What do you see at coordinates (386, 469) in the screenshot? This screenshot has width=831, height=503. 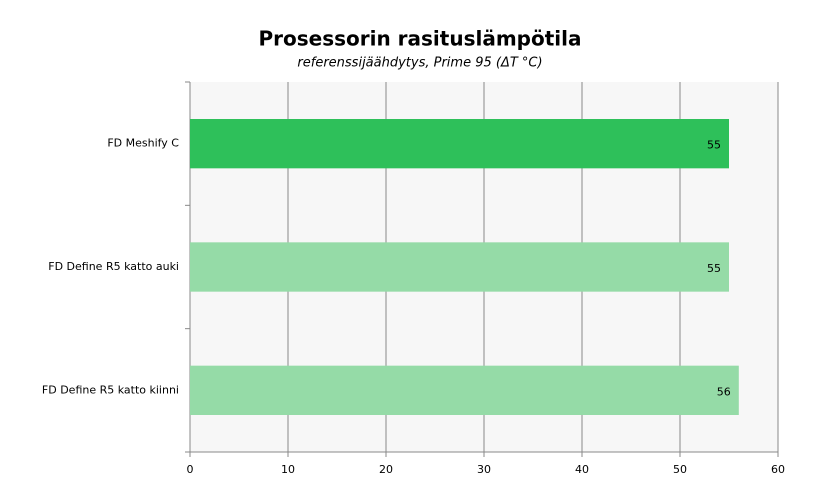 I see `x-tick-label: 20` at bounding box center [386, 469].